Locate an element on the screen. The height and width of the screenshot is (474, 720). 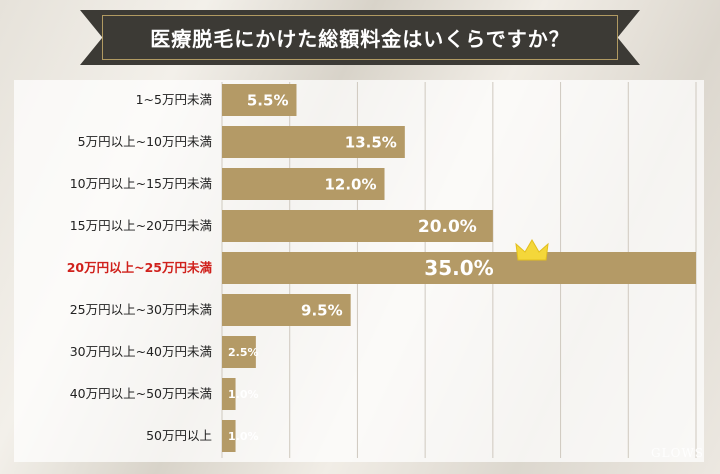
category-label: 5万円以上~10万円未満 is located at coordinates (145, 141).